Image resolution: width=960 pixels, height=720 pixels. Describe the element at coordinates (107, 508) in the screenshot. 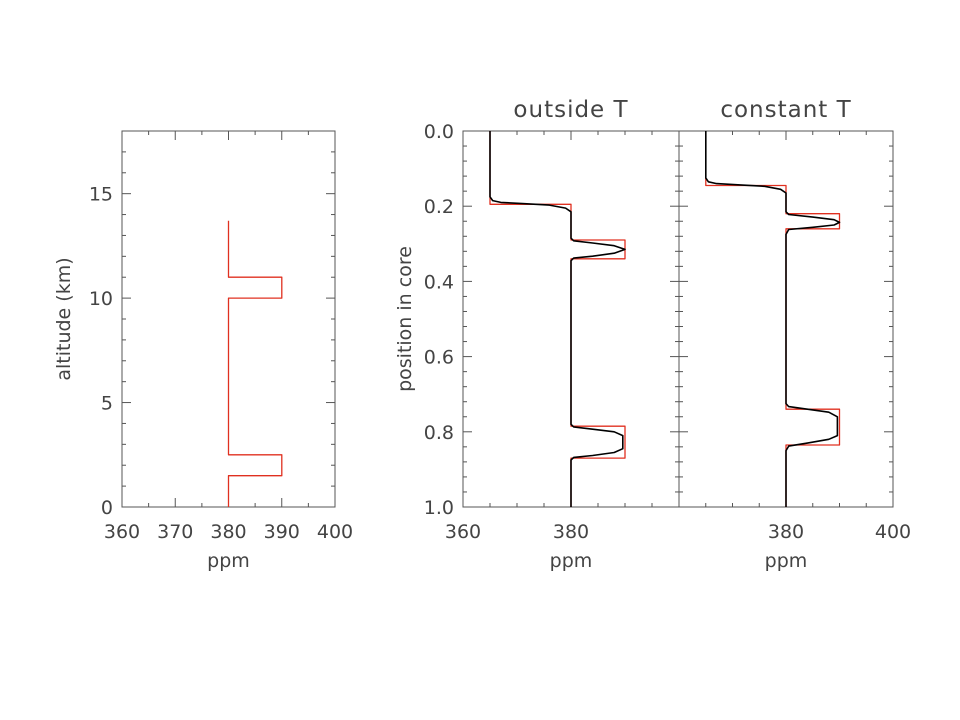

I see `y-tick-label: 0` at that location.